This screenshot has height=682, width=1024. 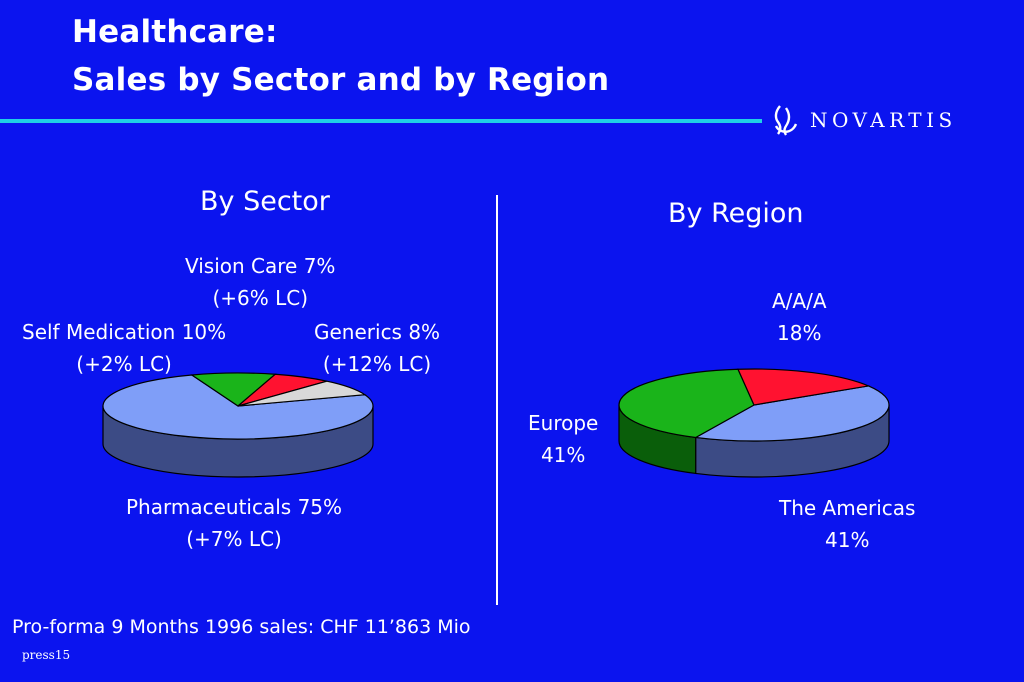 What do you see at coordinates (234, 539) in the screenshot?
I see `pharmaceuticals-growth: (+7% LC)` at bounding box center [234, 539].